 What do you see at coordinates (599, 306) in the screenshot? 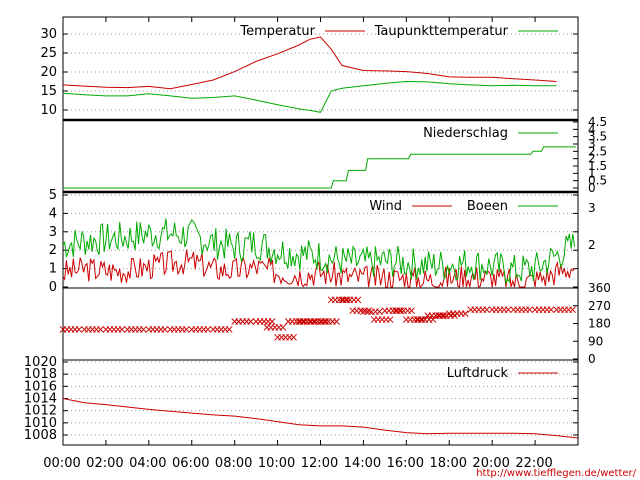
I see `y-tick-label-right: 270` at bounding box center [599, 306].